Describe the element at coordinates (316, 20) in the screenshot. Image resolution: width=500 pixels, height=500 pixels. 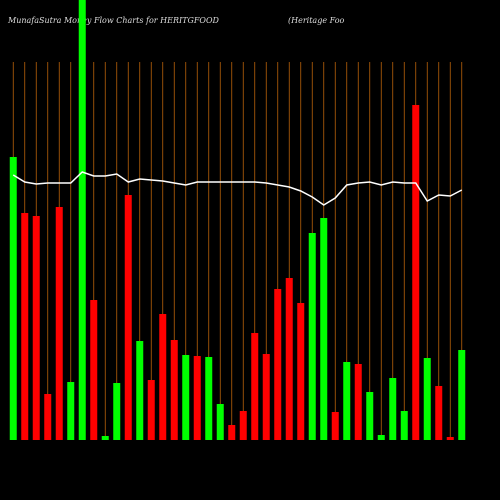
I see `chart-subtitle: (Heritage Foo` at that location.